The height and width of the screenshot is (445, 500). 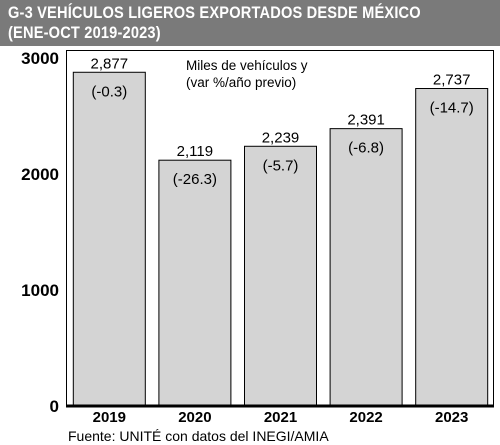 I want to click on variation-label-2022: (-6.8), so click(x=366, y=148).